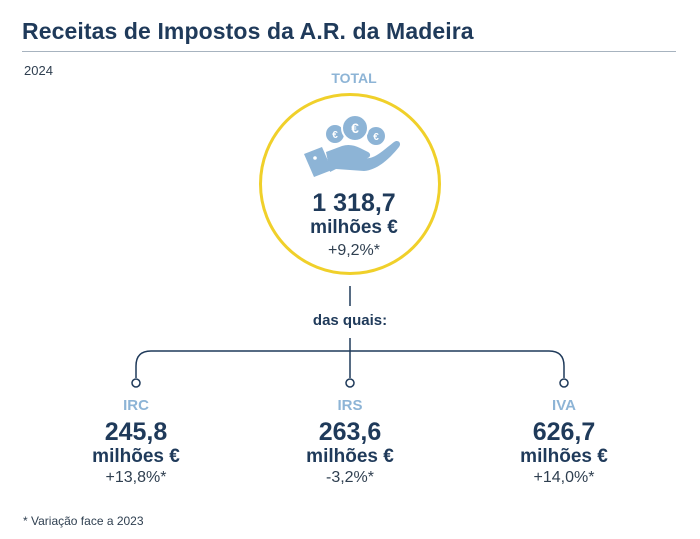 Image resolution: width=700 pixels, height=539 pixels. I want to click on total-value: 1 318,7, so click(354, 203).